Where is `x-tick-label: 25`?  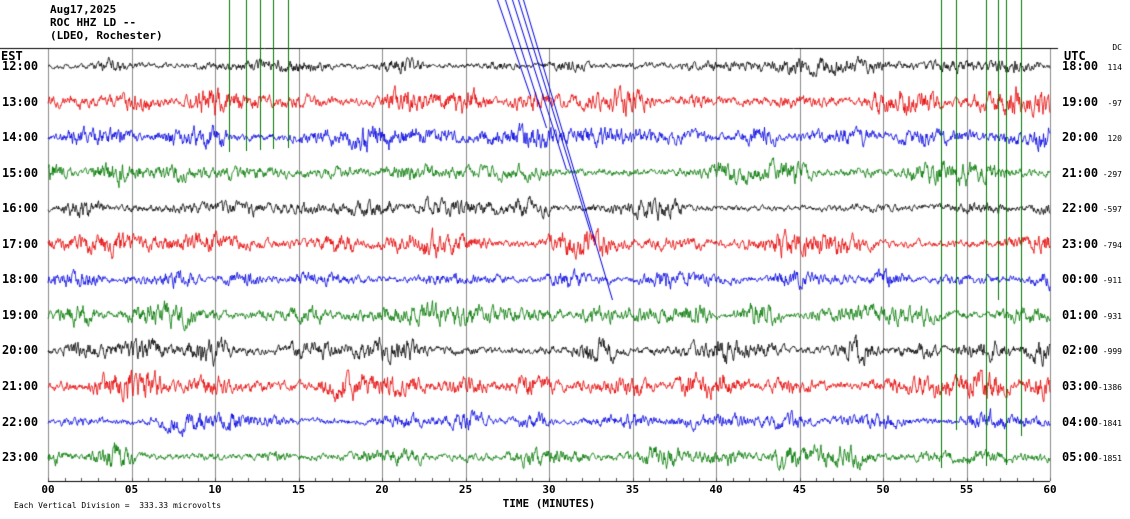 x-tick-label: 25 is located at coordinates (465, 489).